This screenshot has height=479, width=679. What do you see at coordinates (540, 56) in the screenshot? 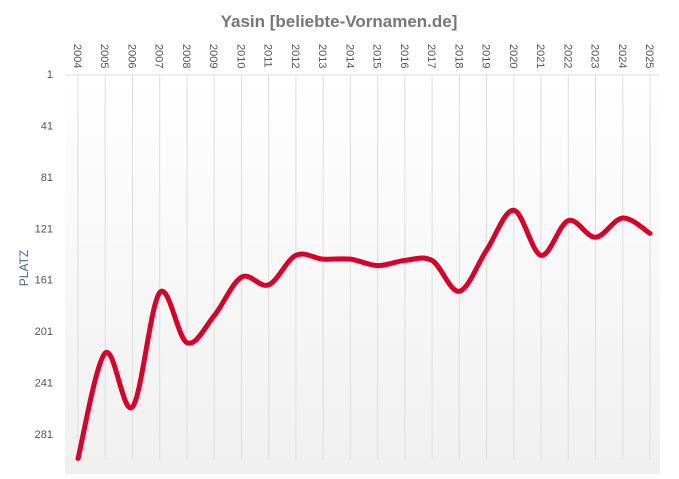
I see `x-tick-label: 2021` at bounding box center [540, 56].